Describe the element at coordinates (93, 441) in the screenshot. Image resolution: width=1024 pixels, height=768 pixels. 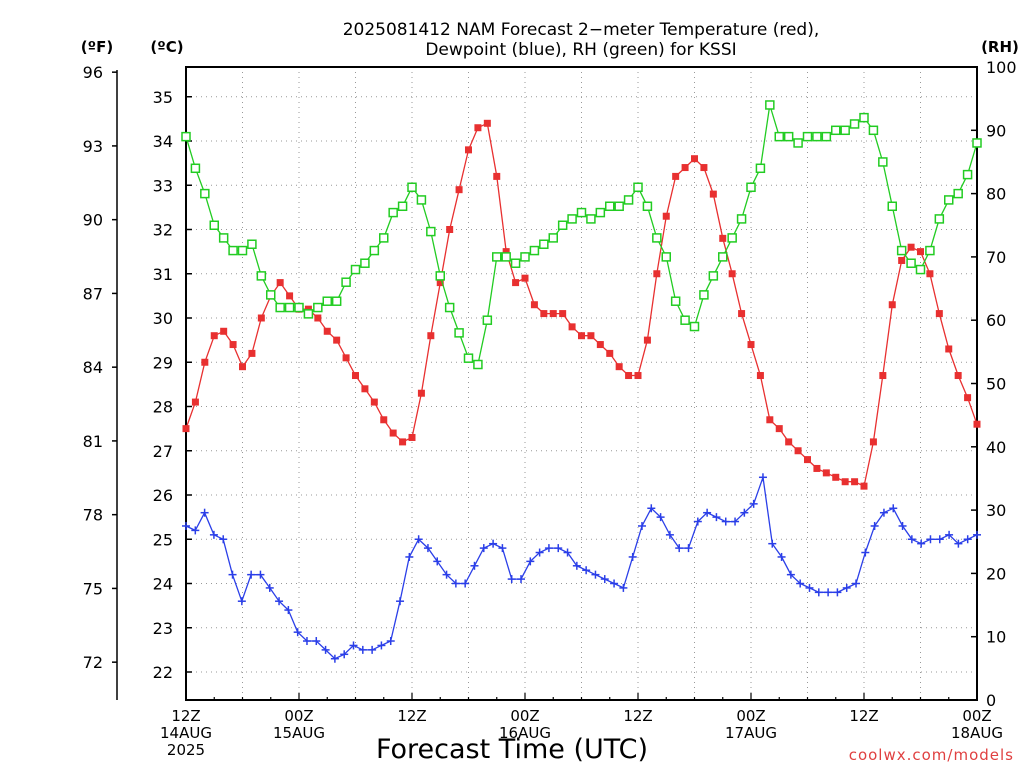
I see `fahrenheit-tick-label: 81` at that location.